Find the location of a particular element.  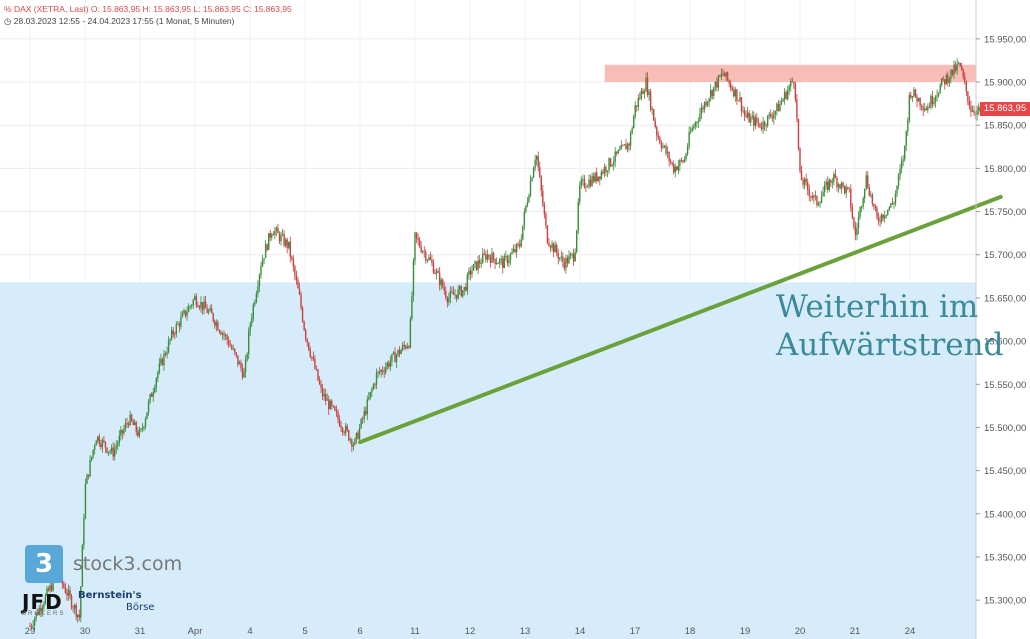

xtick-label: 6 is located at coordinates (359, 631).